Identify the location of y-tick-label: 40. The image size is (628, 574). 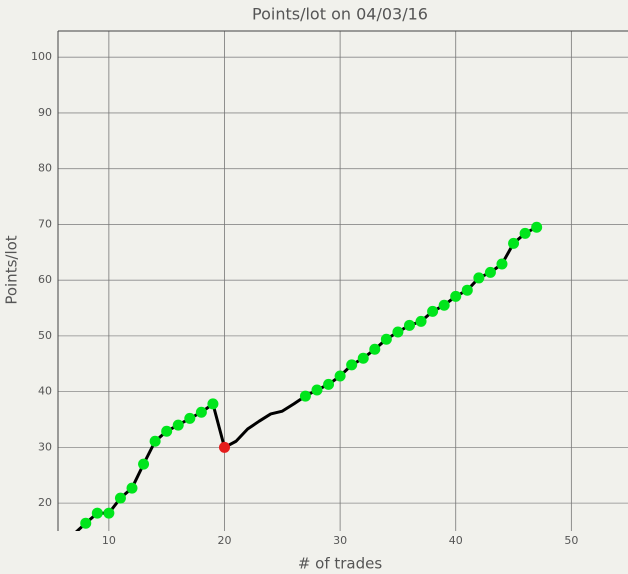
(45, 391).